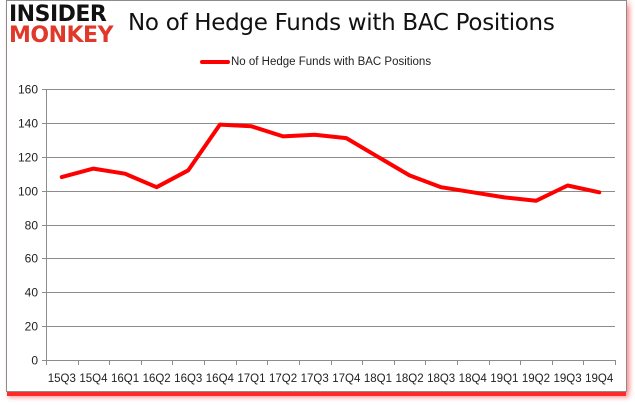  Describe the element at coordinates (568, 379) in the screenshot. I see `x-tick-label: 19Q3` at that location.